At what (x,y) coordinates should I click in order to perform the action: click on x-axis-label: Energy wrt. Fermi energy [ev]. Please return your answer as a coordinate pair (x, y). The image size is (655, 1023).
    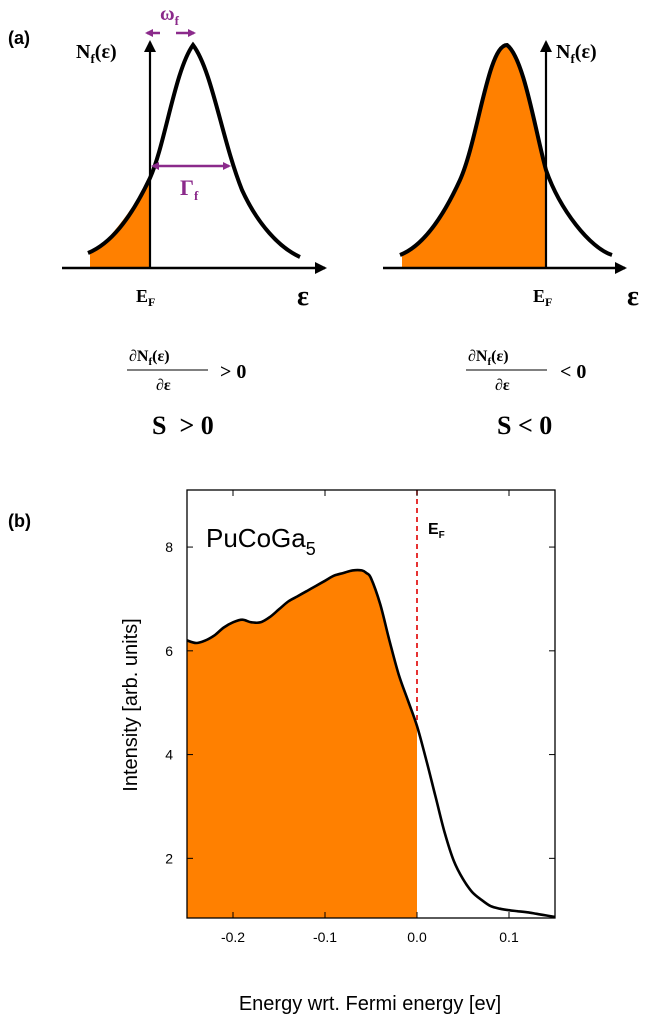
    Looking at the image, I should click on (370, 1004).